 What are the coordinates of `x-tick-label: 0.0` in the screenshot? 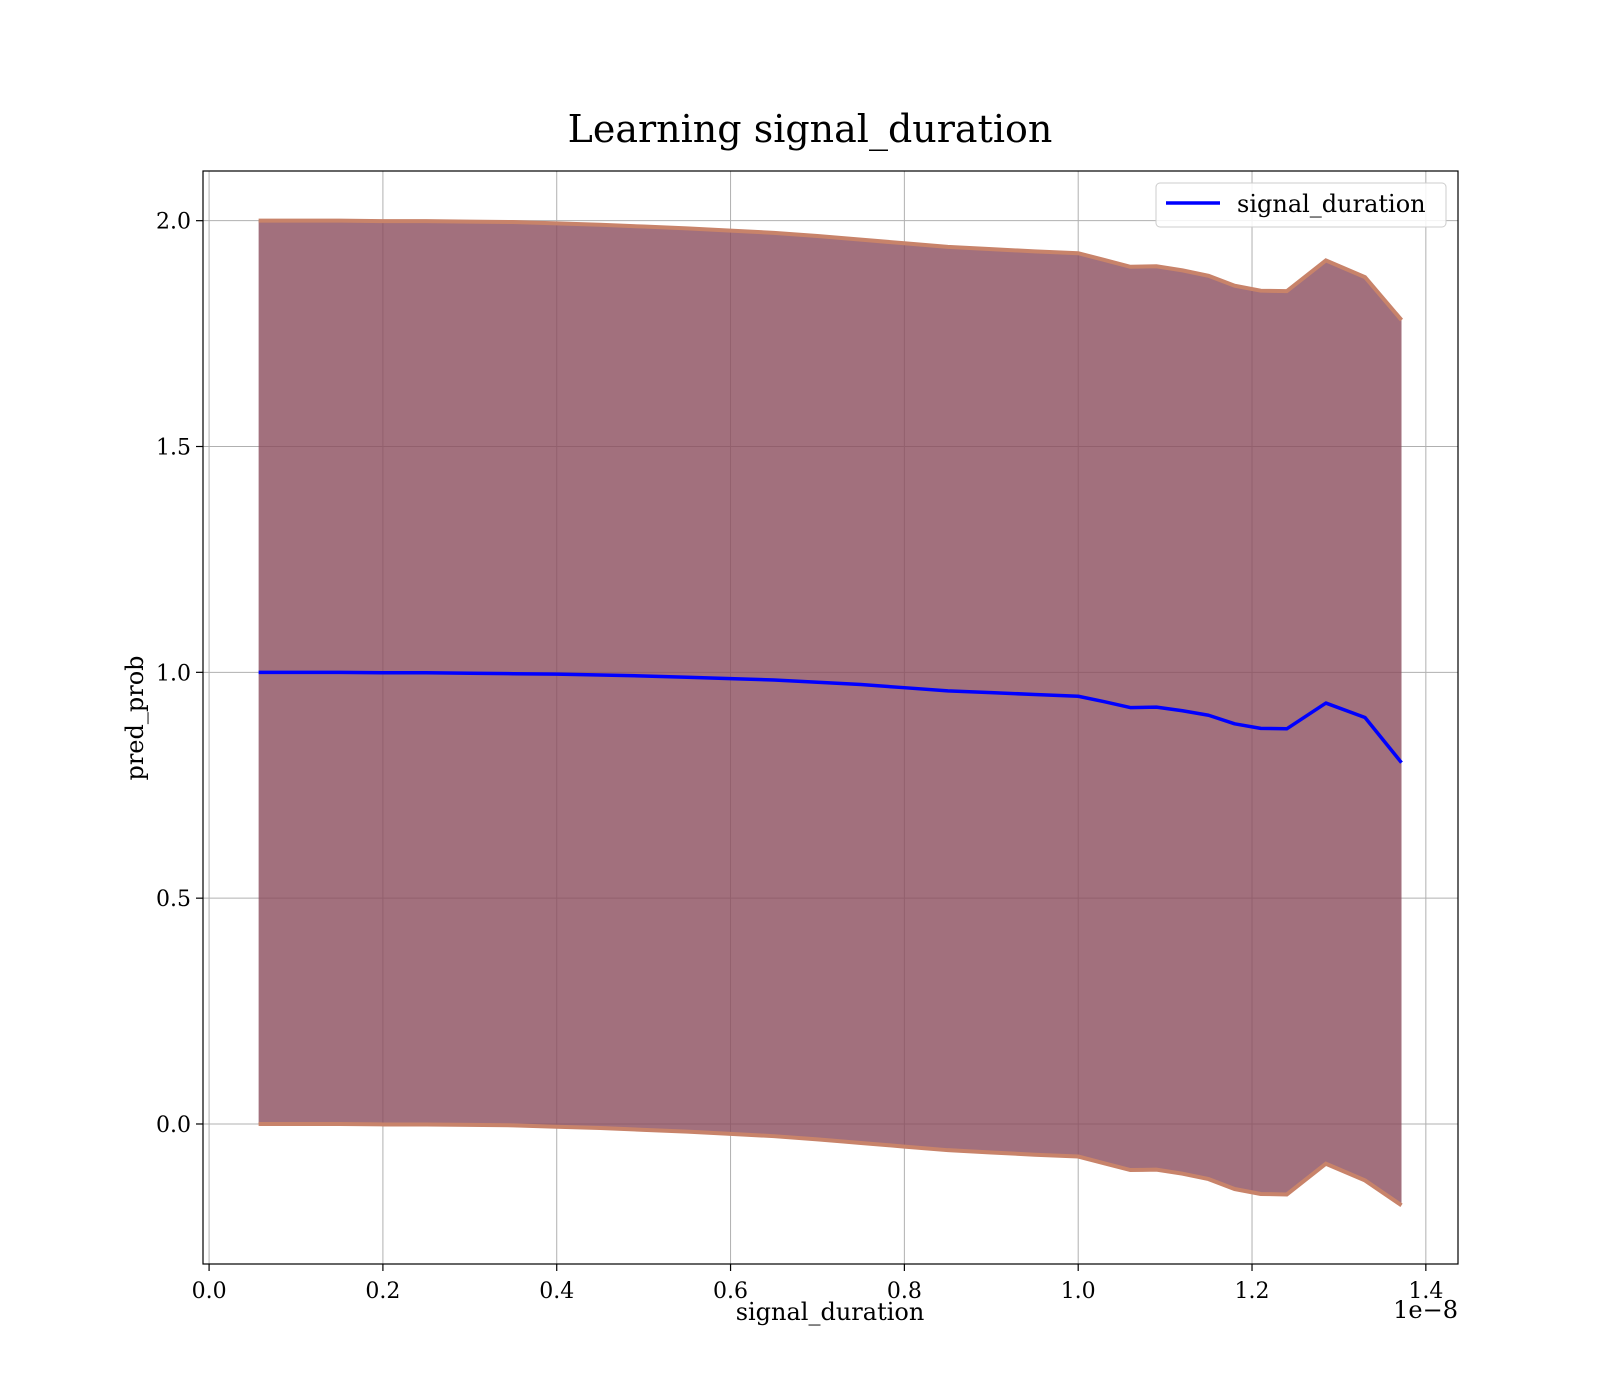 It's located at (209, 1291).